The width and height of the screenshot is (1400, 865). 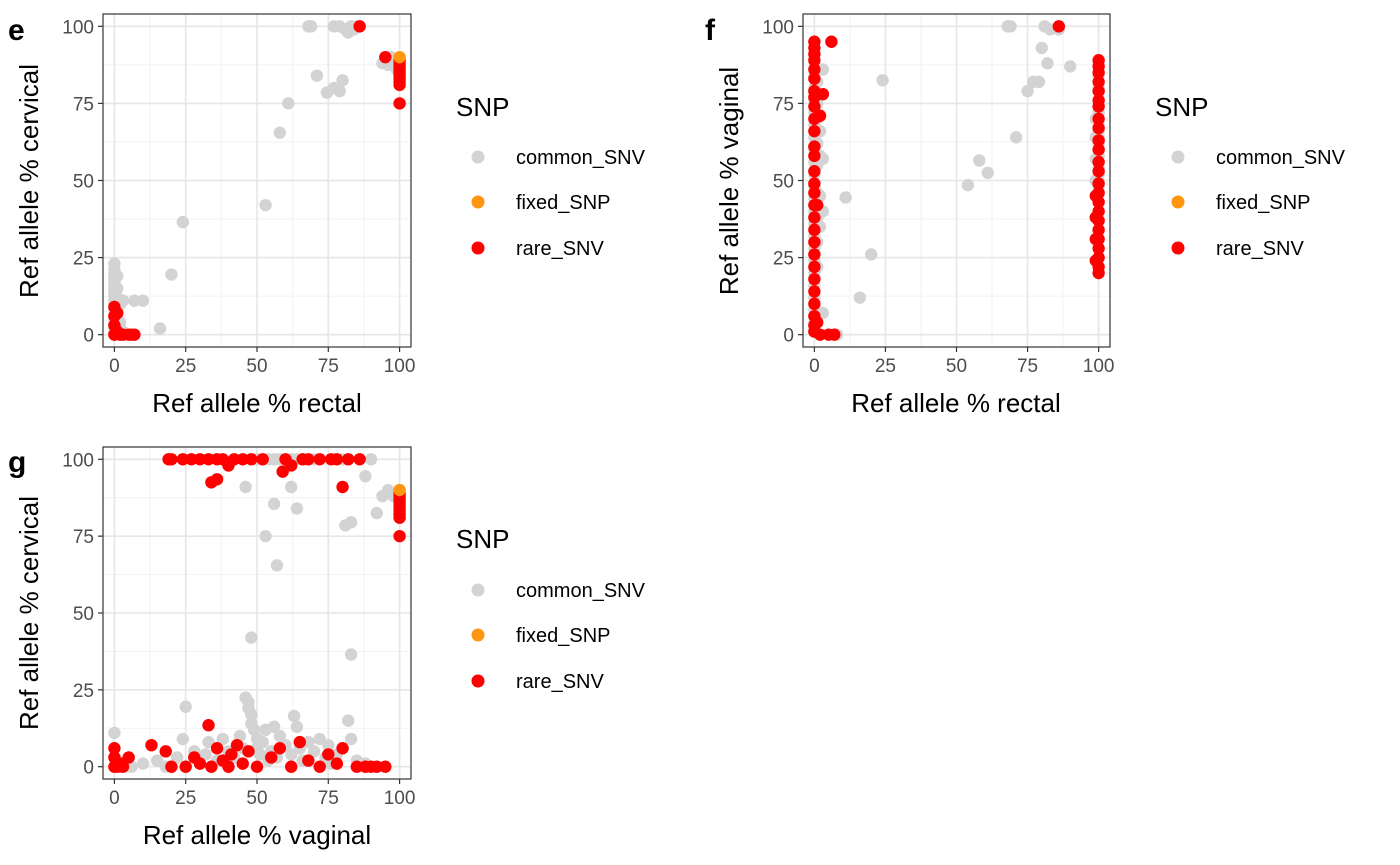 What do you see at coordinates (1178, 248) in the screenshot?
I see `panel-f-legend-key-rare-snv` at bounding box center [1178, 248].